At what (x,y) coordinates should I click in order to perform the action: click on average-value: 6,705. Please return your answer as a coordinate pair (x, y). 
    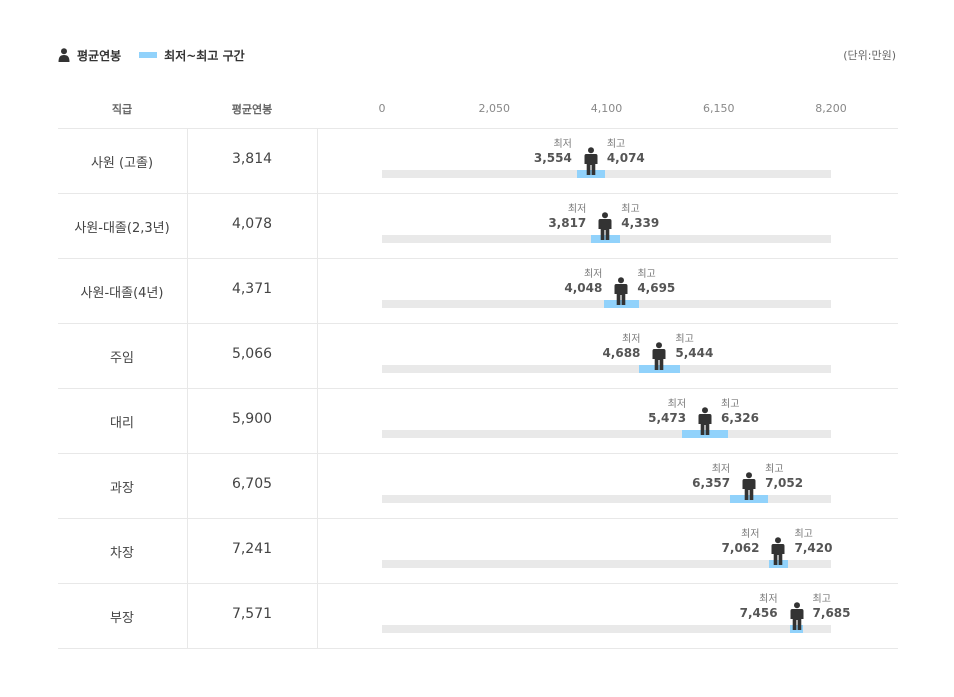
    Looking at the image, I should click on (252, 484).